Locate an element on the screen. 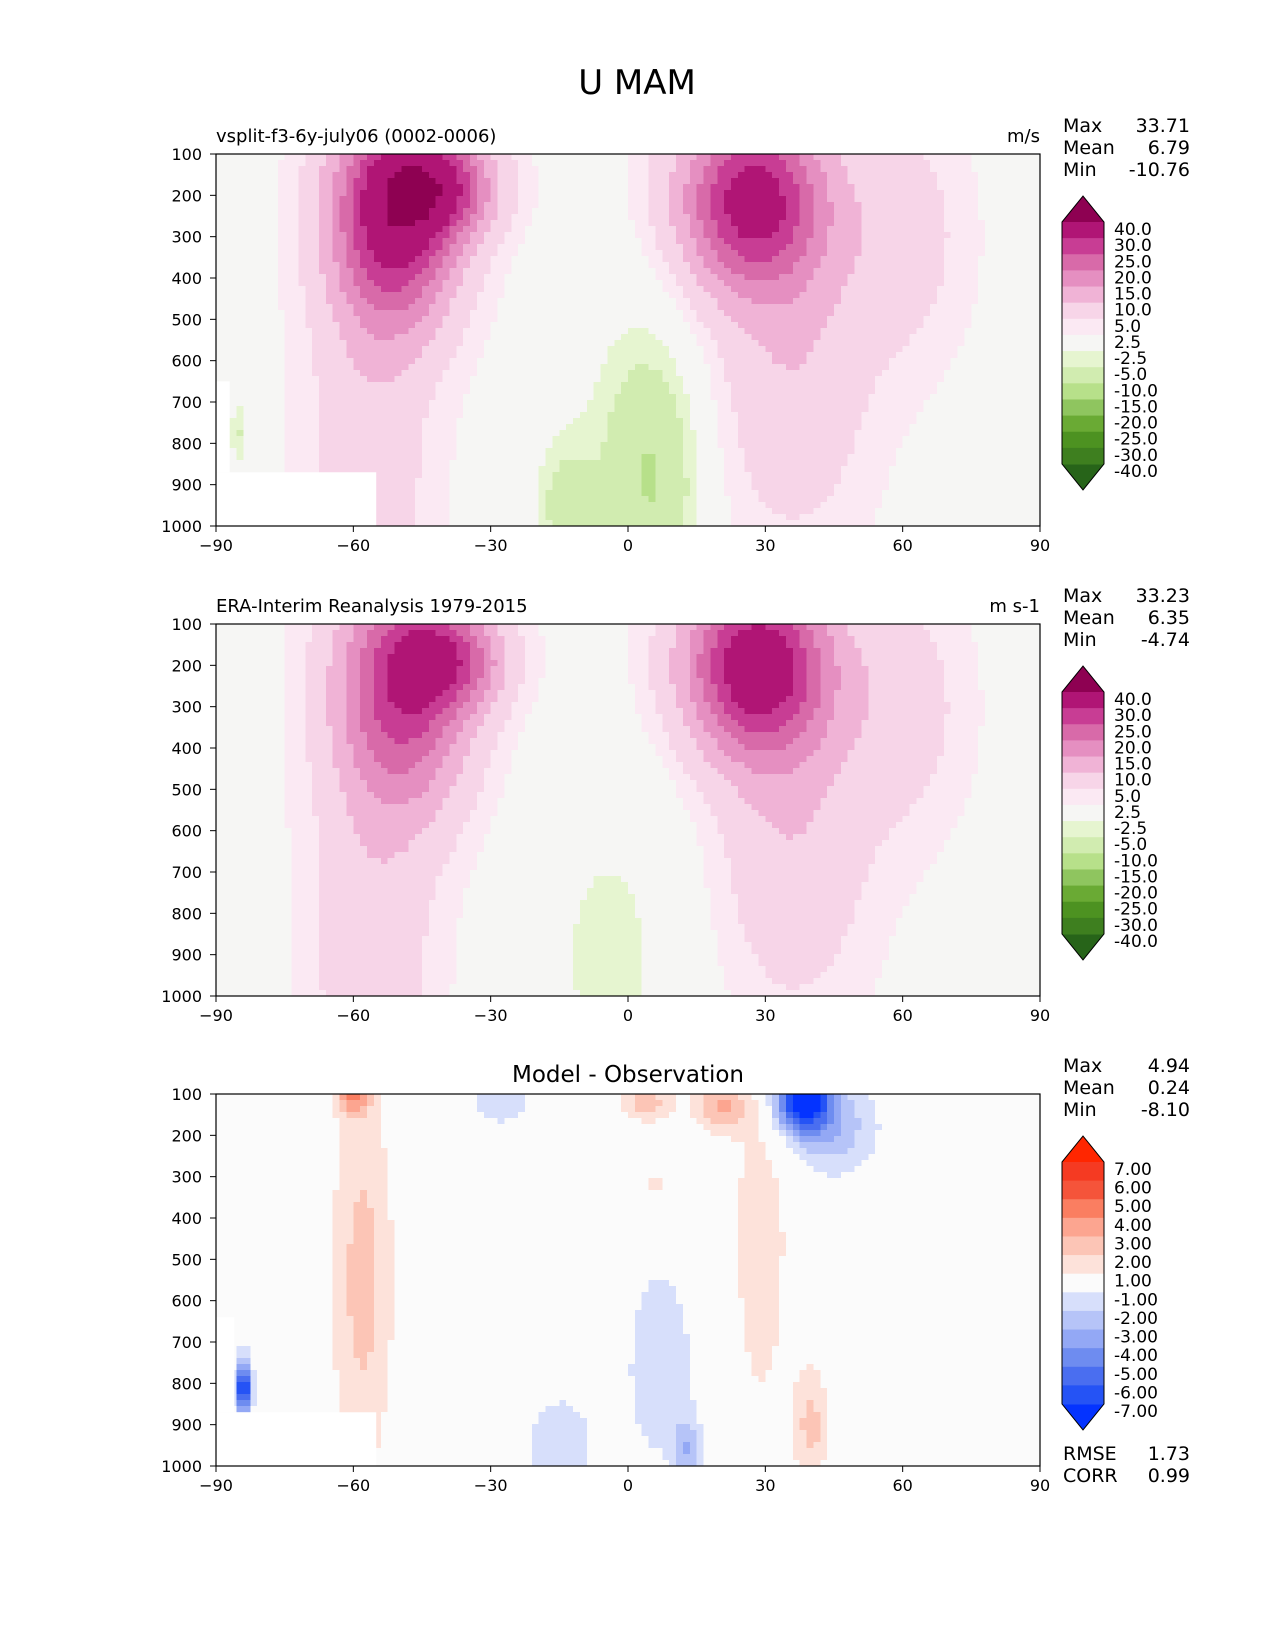 This screenshot has height=1650, width=1275. colorbar-label: 5.0 is located at coordinates (1127, 327).